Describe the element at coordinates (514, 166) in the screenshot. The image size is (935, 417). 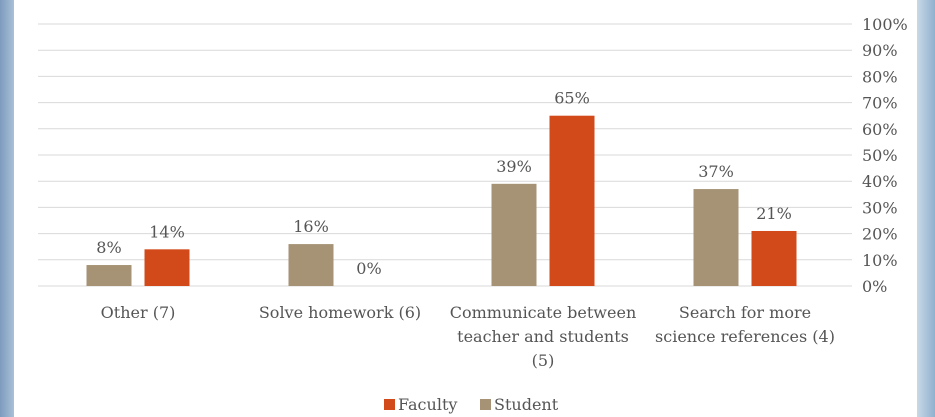
I see `data-label: 39%` at that location.